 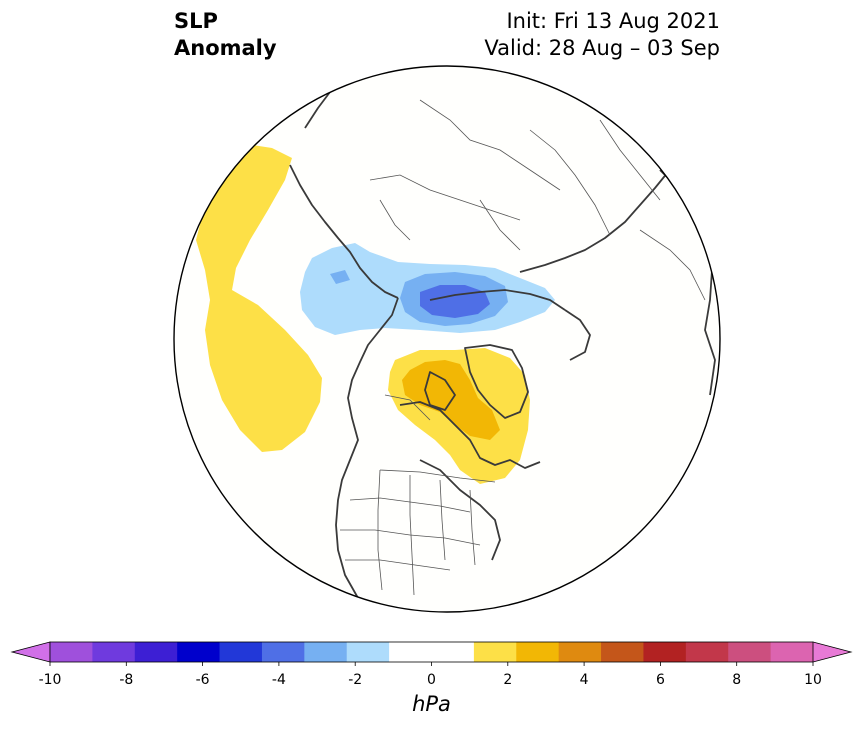 I want to click on colorbar-tick-label: -8, so click(x=126, y=680).